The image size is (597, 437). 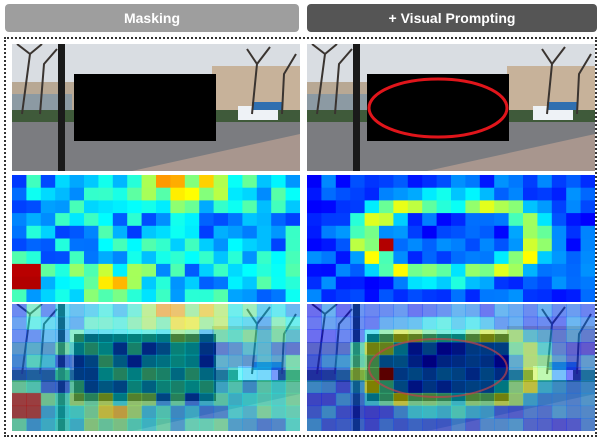 What do you see at coordinates (451, 238) in the screenshot?
I see `panel` at bounding box center [451, 238].